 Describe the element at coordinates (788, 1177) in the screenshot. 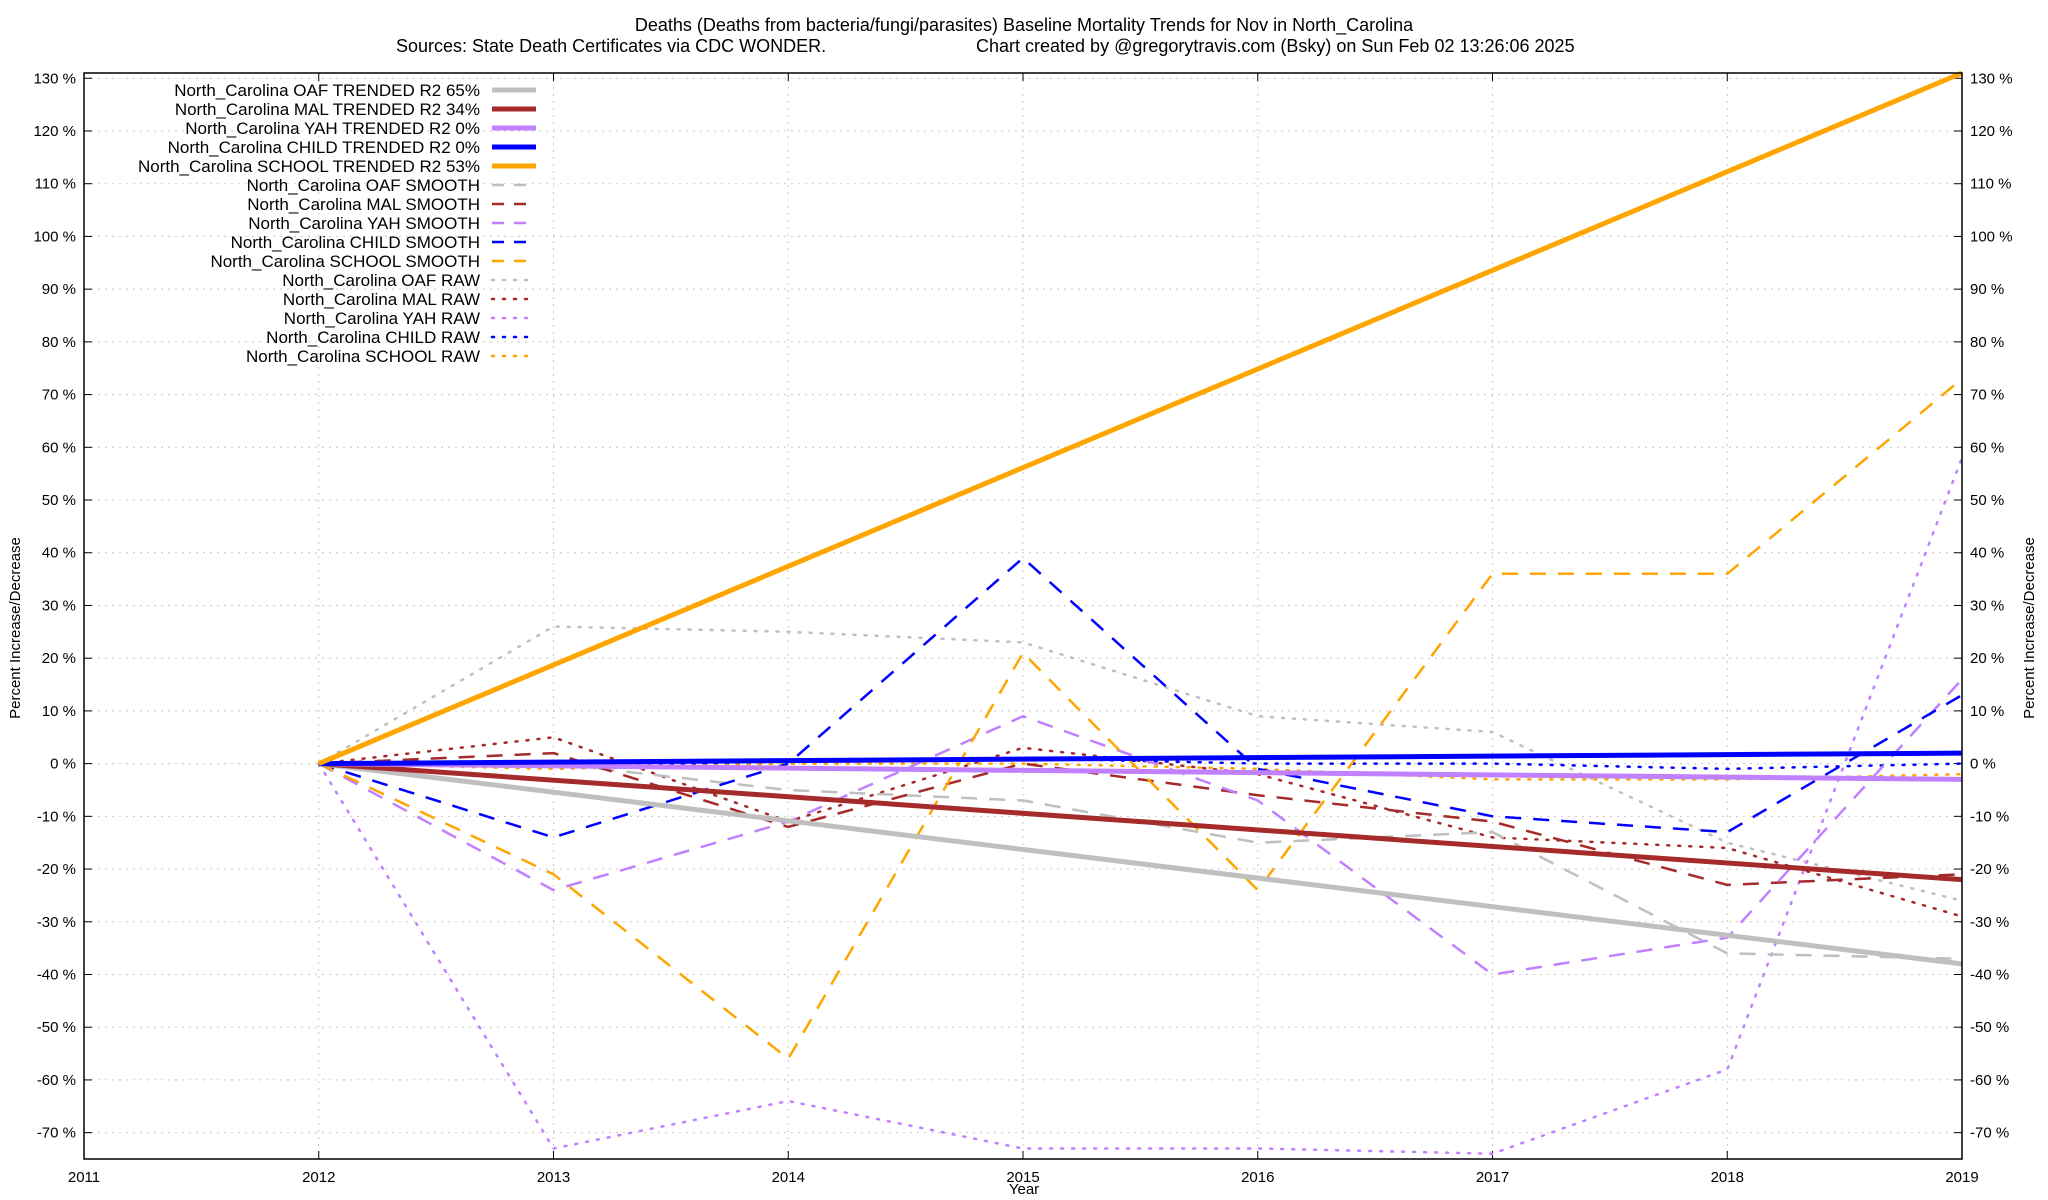

I see `x-tick-label: 2014` at that location.